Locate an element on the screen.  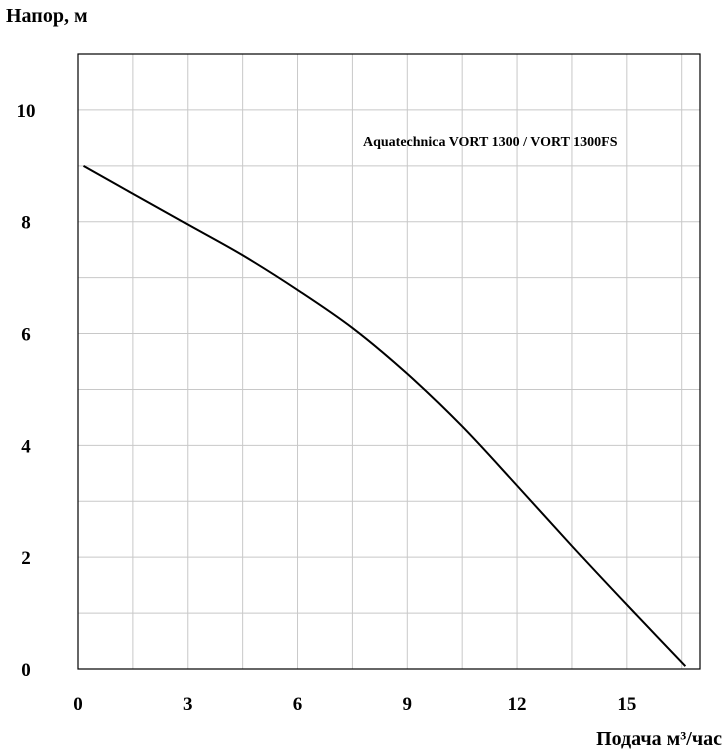
x-tick-label: 9 is located at coordinates (408, 704).